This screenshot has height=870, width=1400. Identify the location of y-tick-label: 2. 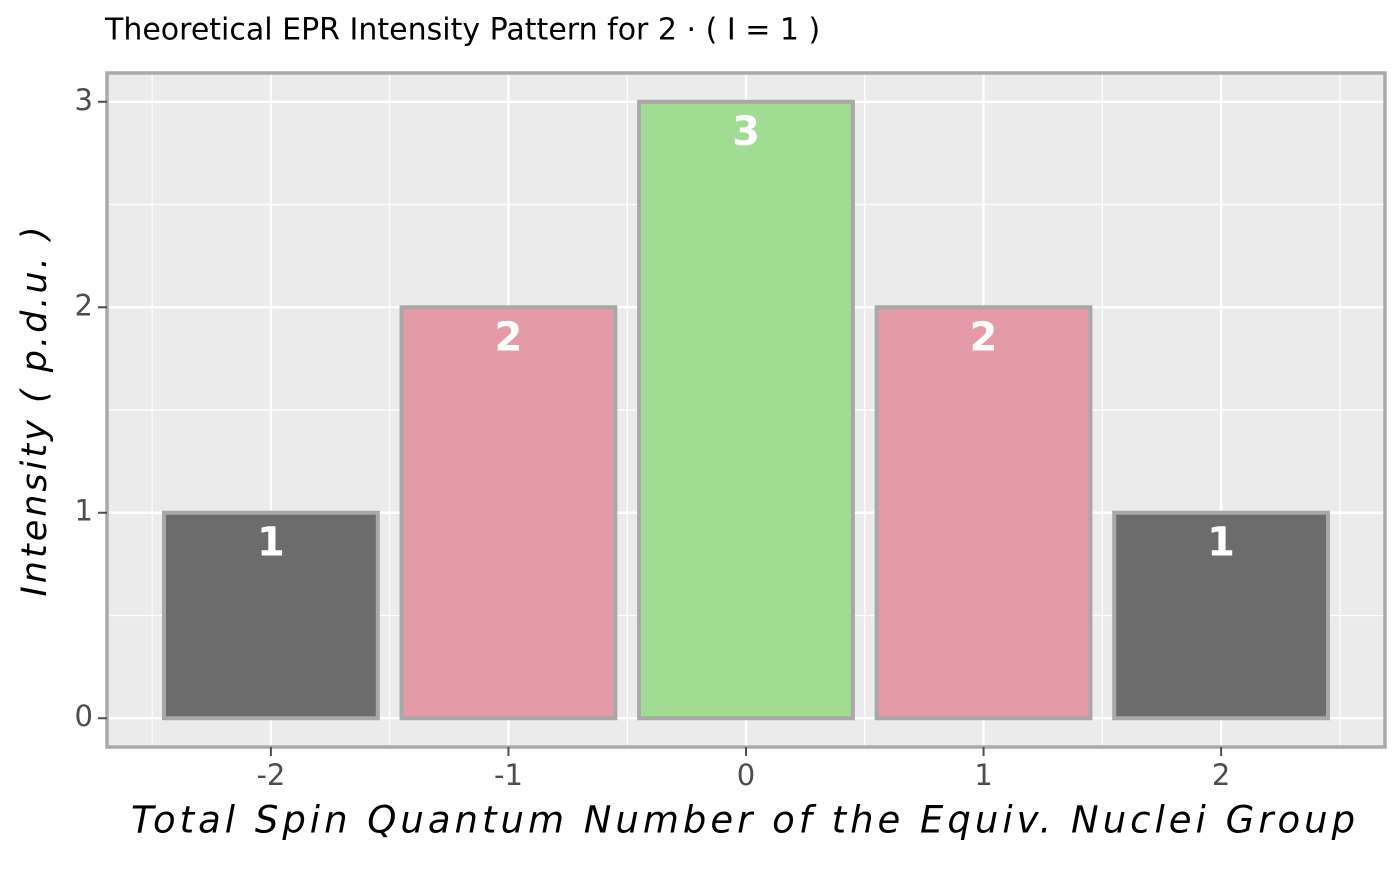
(84, 305).